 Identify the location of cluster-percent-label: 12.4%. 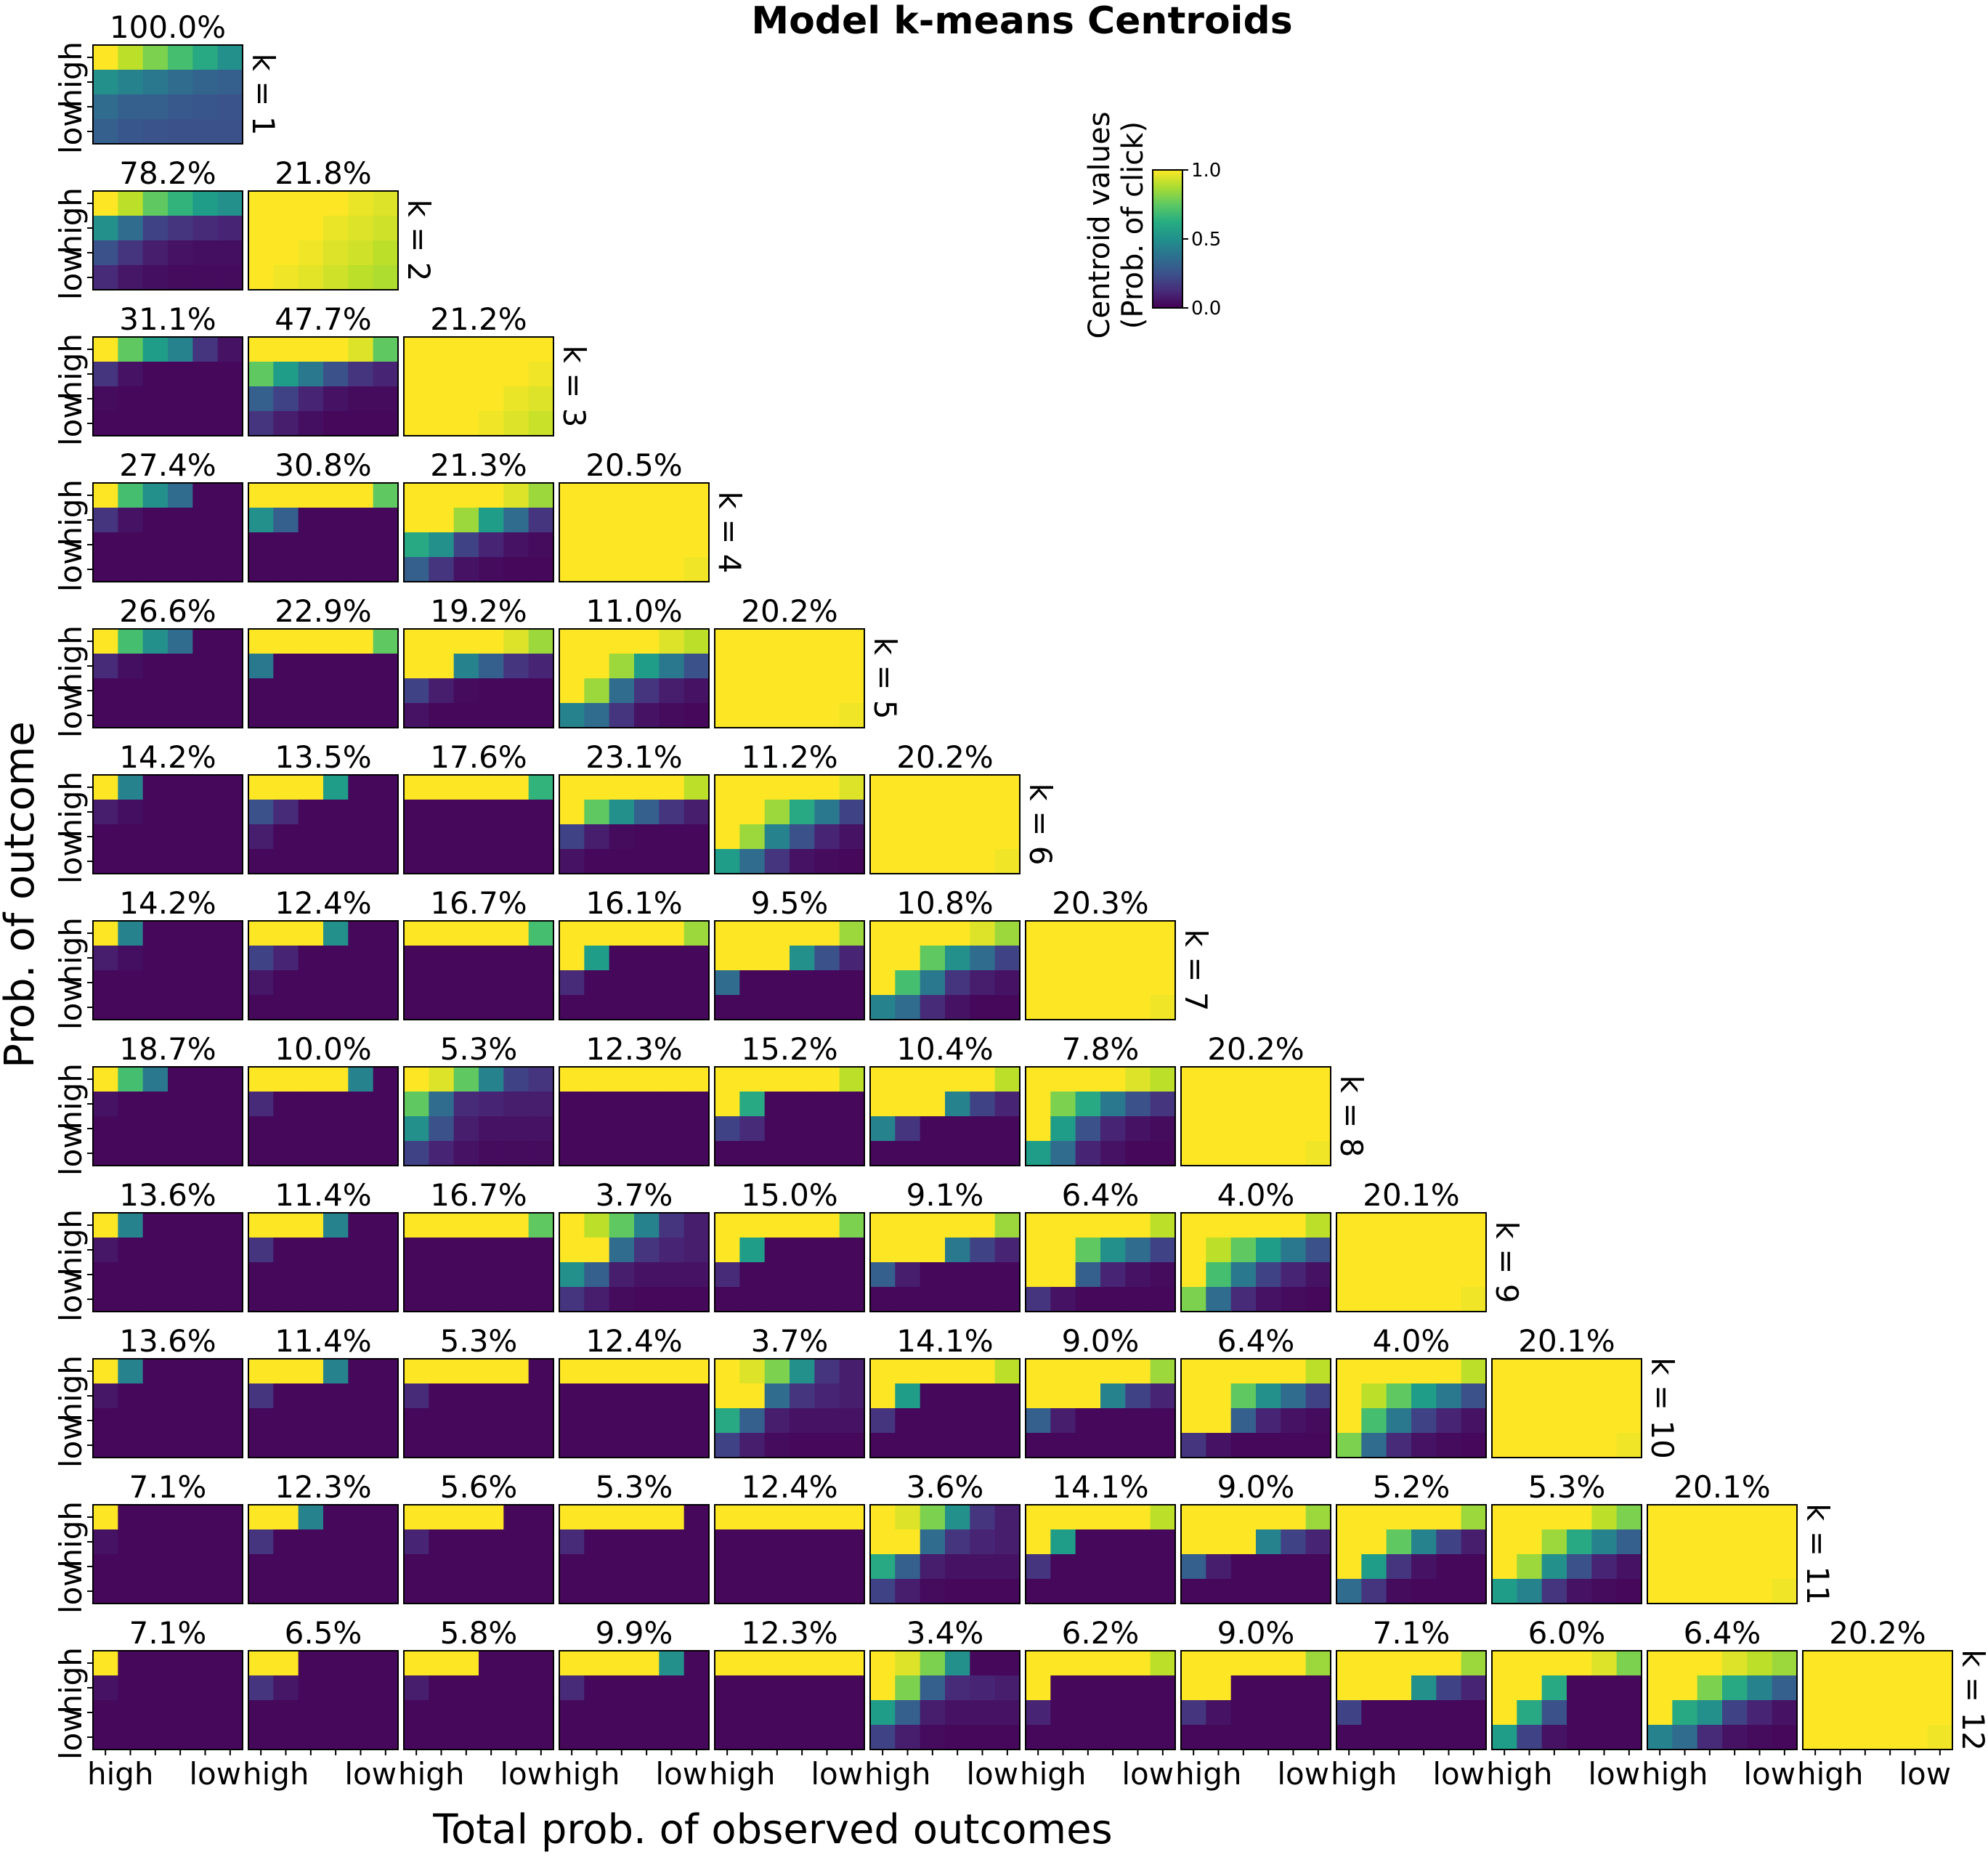
(633, 1341).